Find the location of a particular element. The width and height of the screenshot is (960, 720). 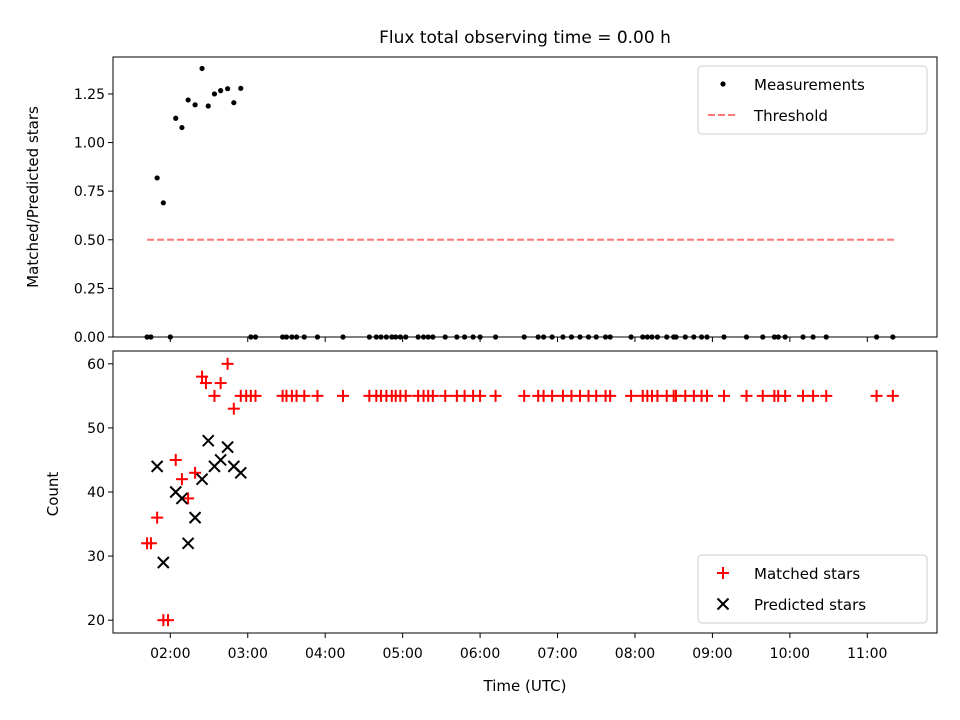

top-dot-point-13-shape is located at coordinates (228, 89).